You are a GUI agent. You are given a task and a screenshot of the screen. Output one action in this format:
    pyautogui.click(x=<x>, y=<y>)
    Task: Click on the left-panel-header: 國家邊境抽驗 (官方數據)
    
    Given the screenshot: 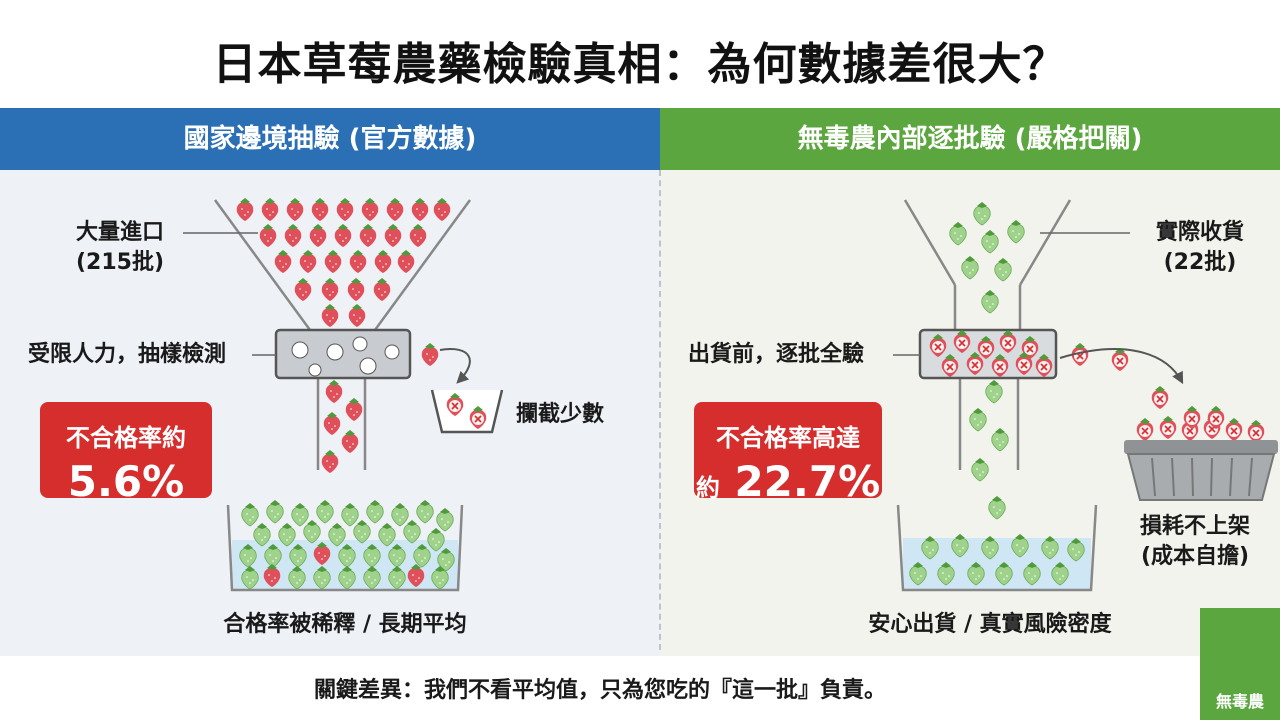 What is the action you would take?
    pyautogui.click(x=330, y=139)
    